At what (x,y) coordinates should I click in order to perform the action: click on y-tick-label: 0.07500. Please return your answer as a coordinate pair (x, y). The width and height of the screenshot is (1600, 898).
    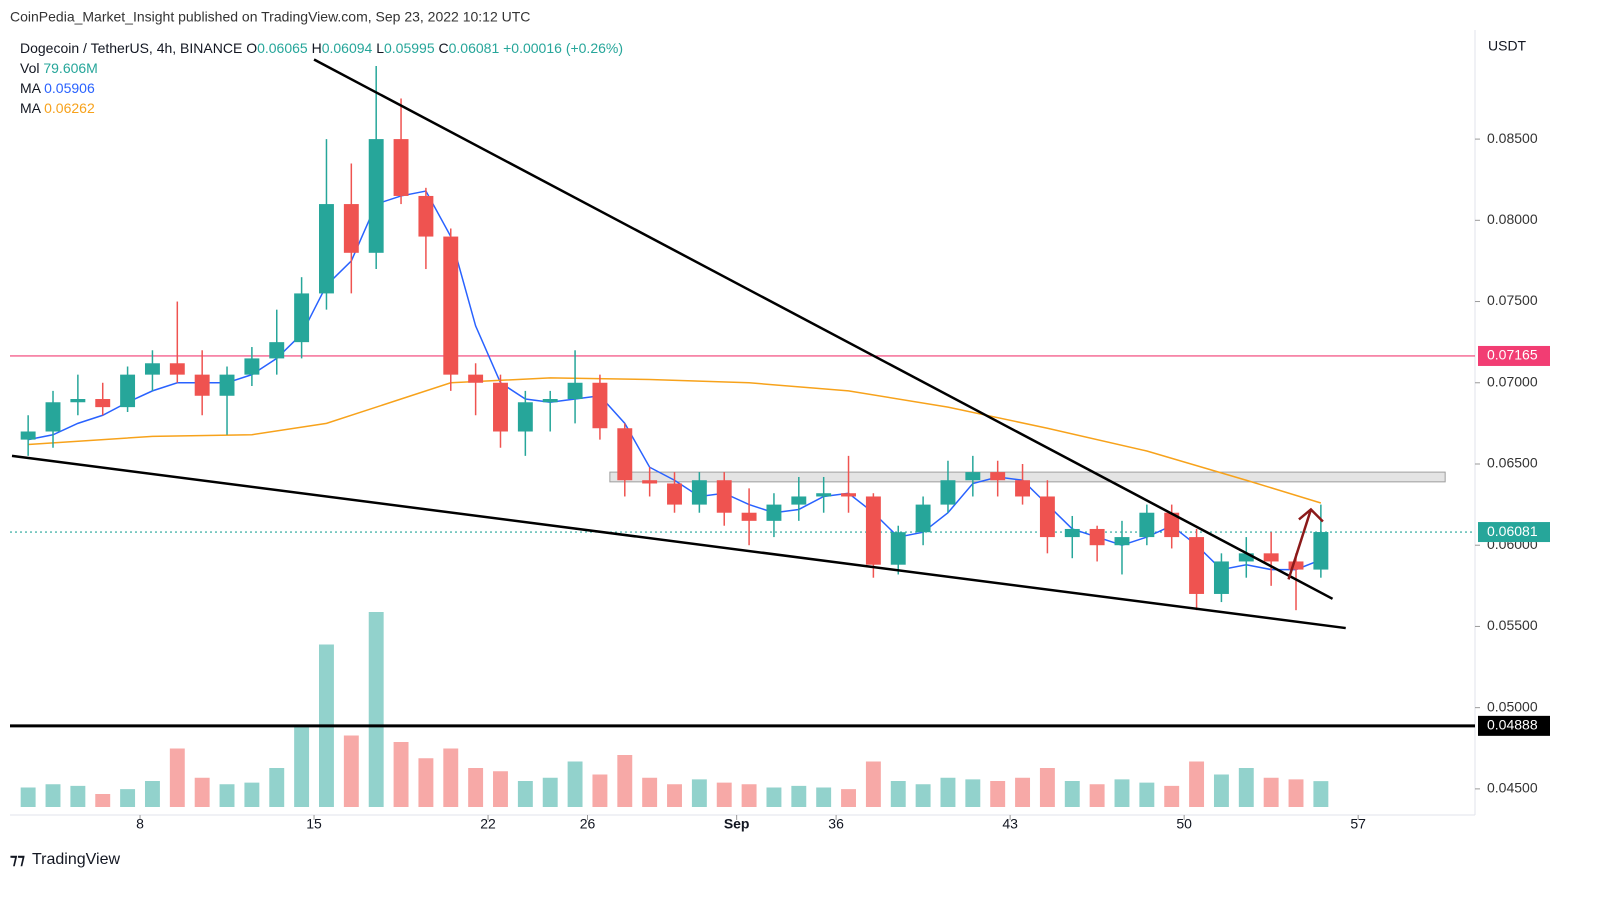
    Looking at the image, I should click on (1512, 300).